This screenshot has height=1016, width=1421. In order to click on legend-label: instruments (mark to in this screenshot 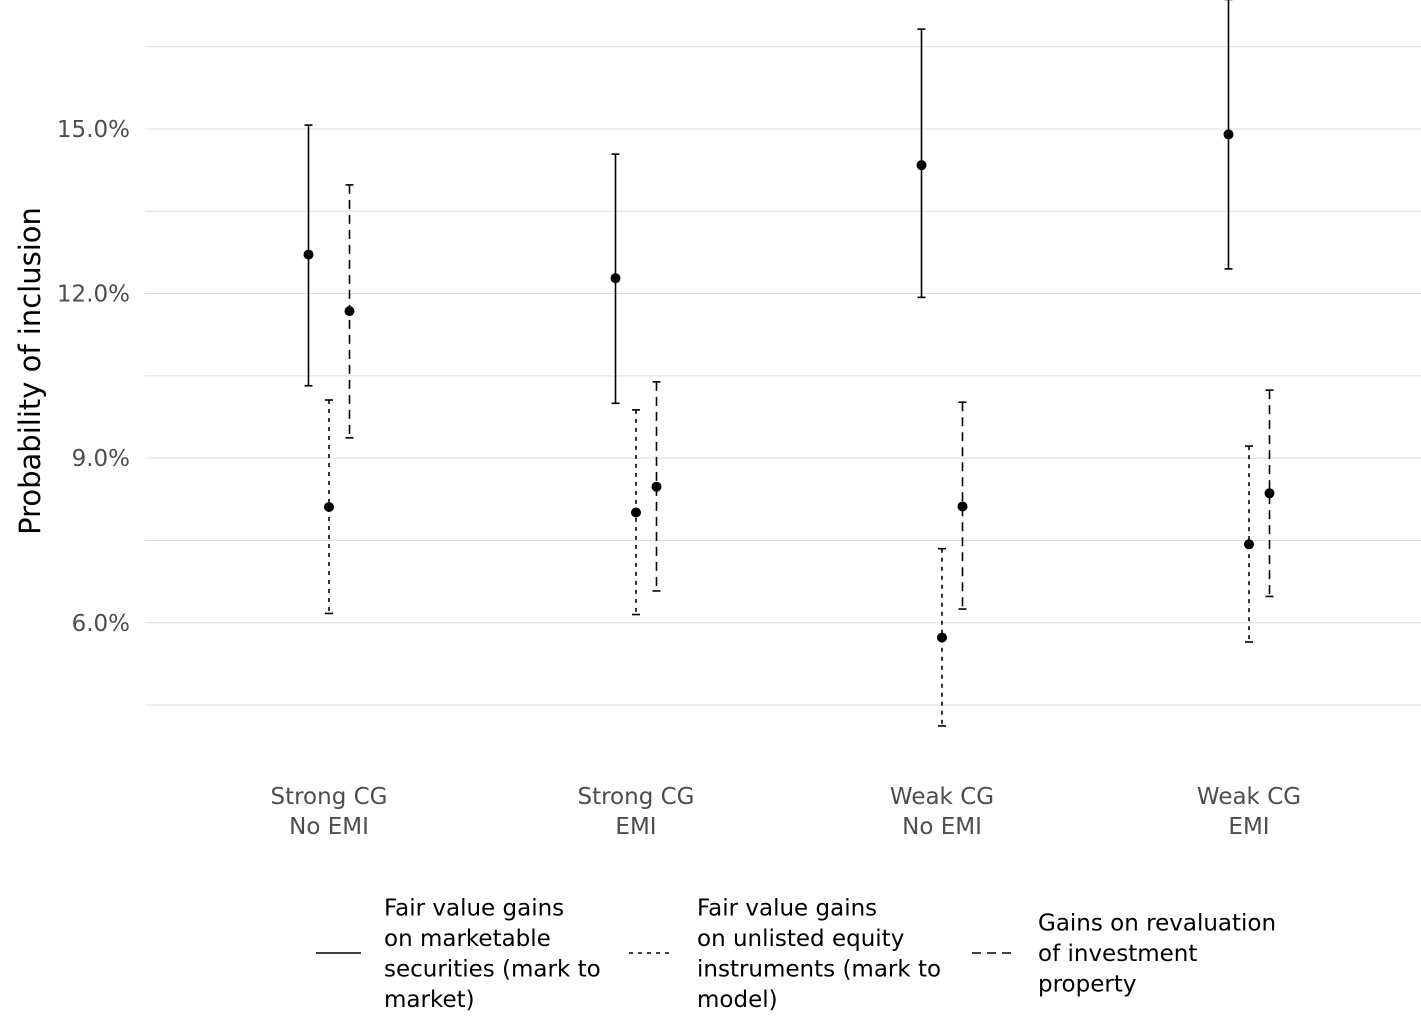, I will do `click(819, 969)`.